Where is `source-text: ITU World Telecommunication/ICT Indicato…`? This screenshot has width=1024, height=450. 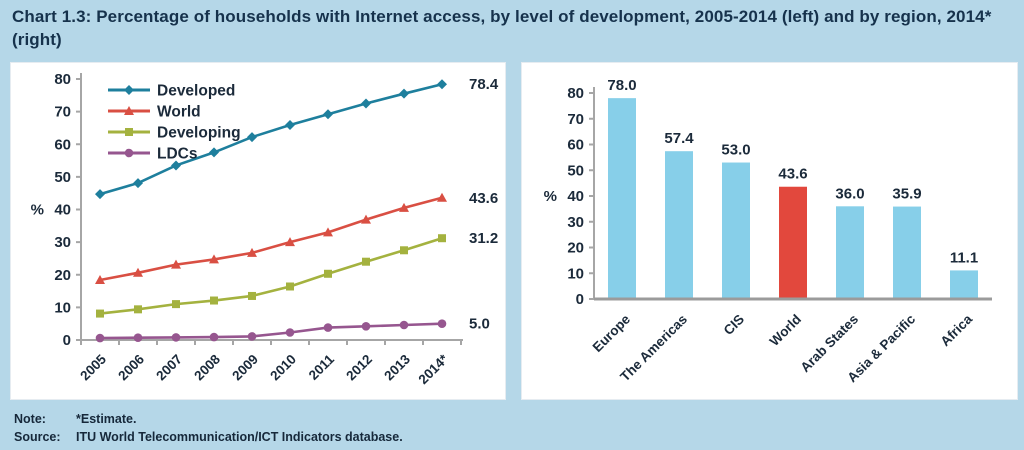
source-text: ITU World Telecommunication/ICT Indicato… is located at coordinates (239, 437).